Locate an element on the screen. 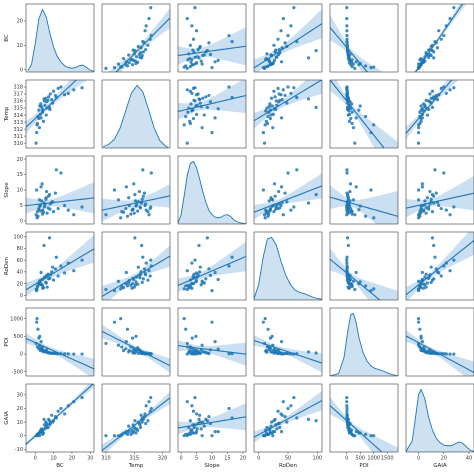  panel-temp-vs-roden is located at coordinates (288, 114).